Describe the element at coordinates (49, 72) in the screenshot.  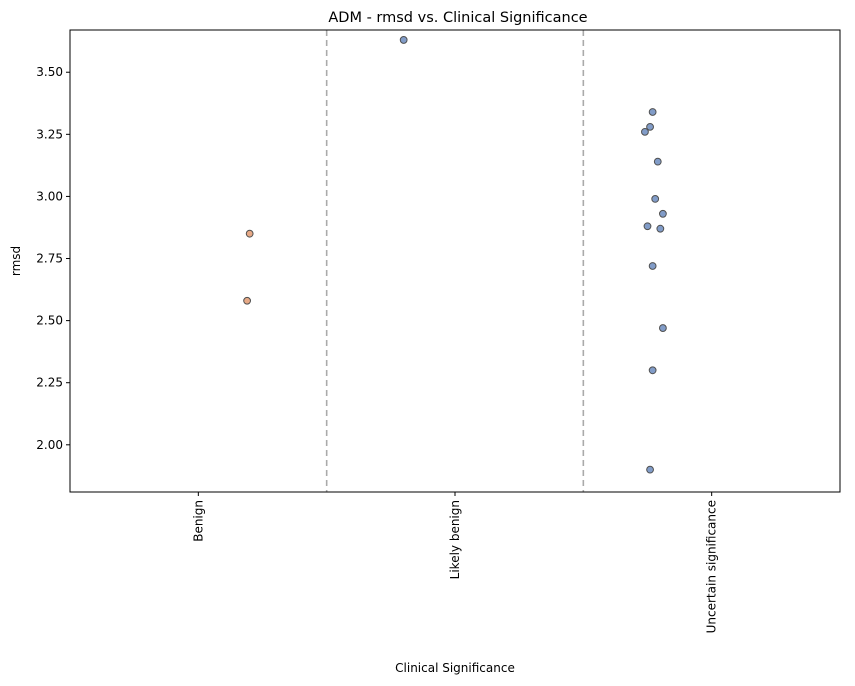
I see `y-tick-label: 3.50` at that location.